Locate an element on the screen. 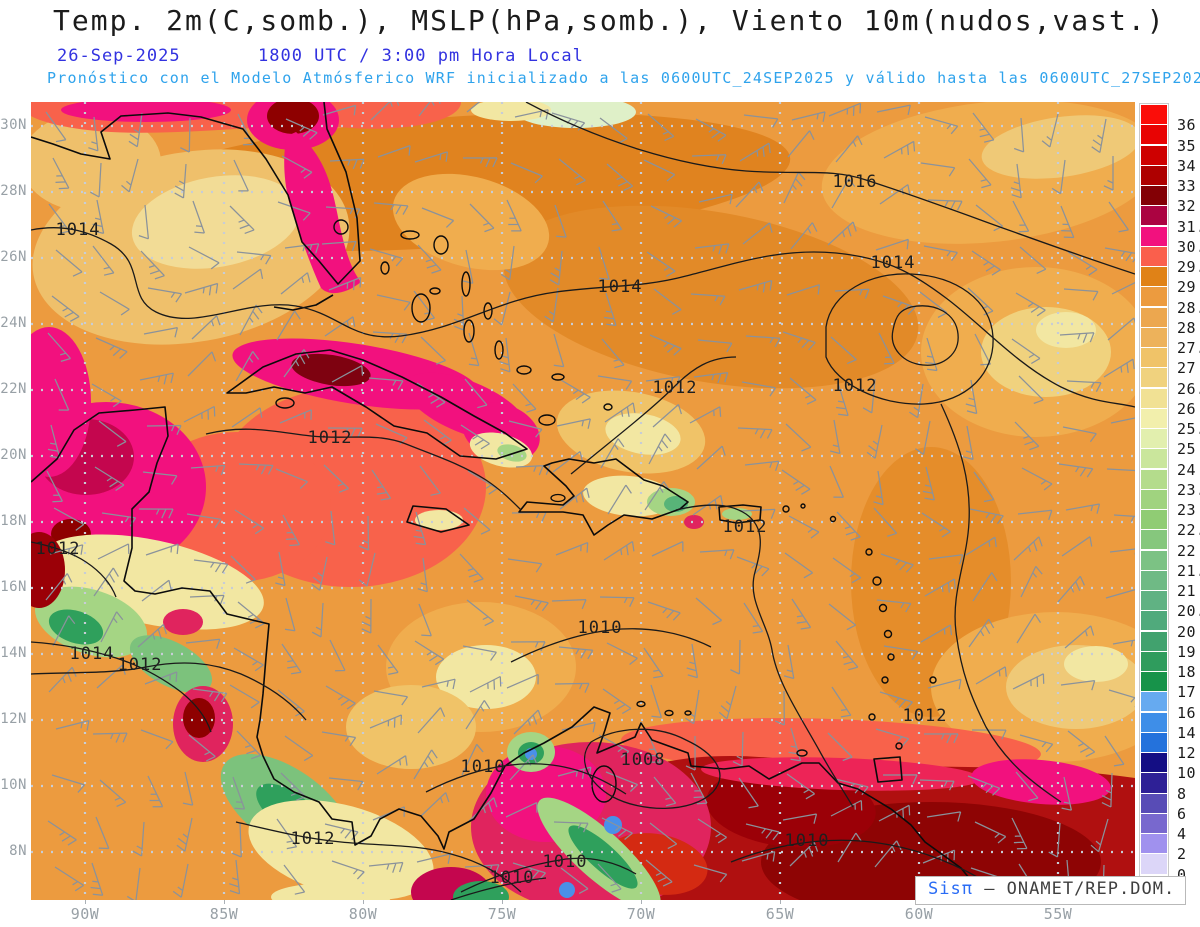  colorbar-tick-label: 28 is located at coordinates (1187, 327).